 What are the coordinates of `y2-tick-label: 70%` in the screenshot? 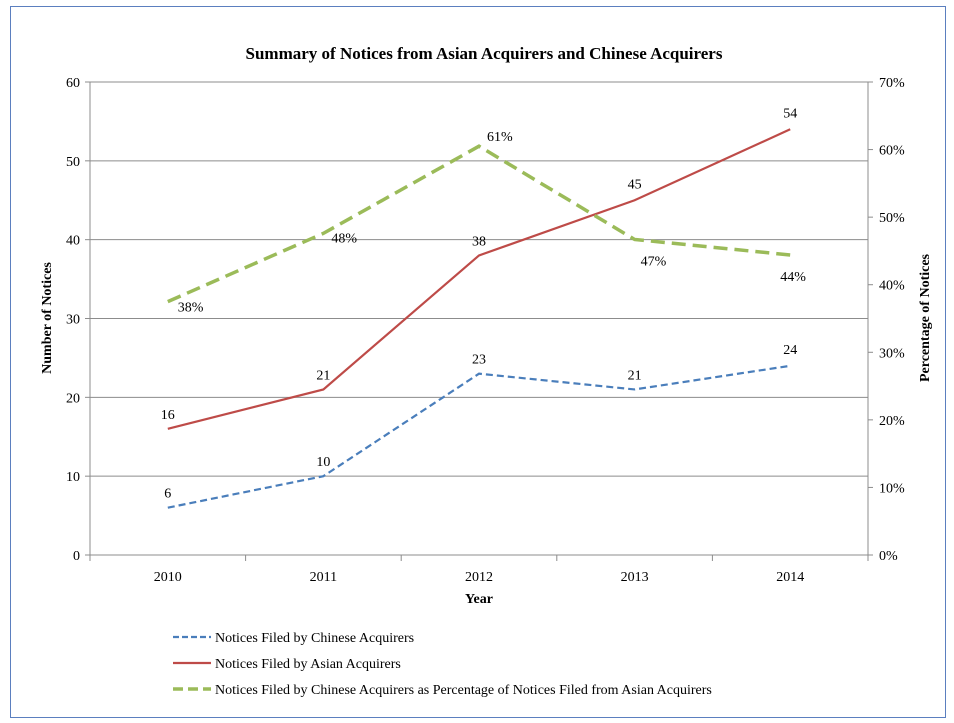 It's located at (892, 83).